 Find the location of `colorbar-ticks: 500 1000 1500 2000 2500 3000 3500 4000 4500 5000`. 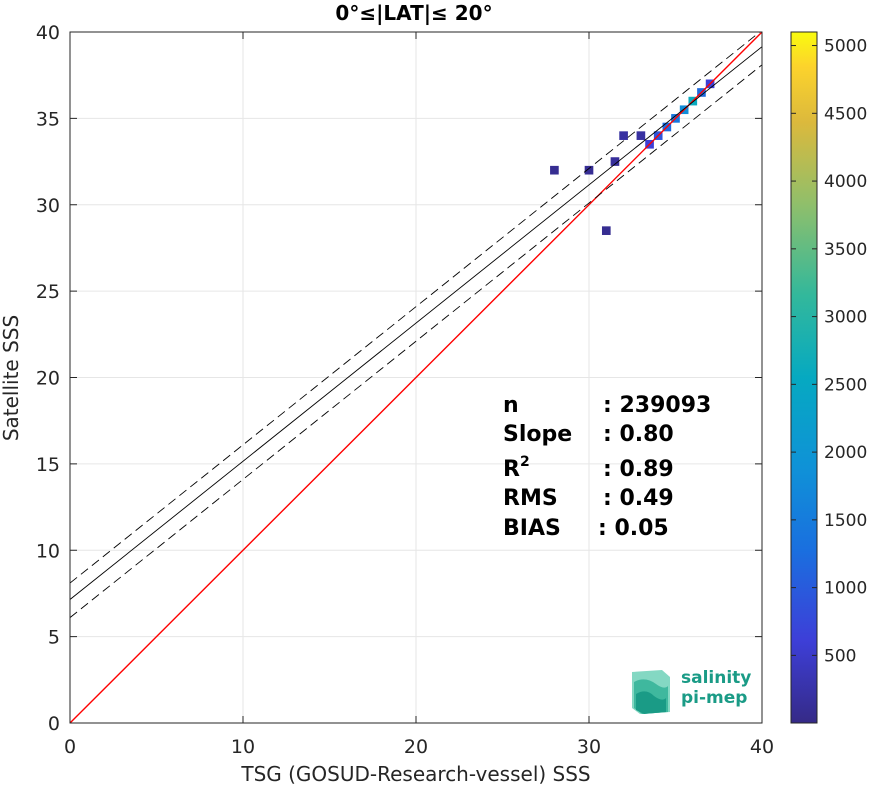

colorbar-ticks: 500 1000 1500 2000 2500 3000 3500 4000 4500 5000 is located at coordinates (829, 351).